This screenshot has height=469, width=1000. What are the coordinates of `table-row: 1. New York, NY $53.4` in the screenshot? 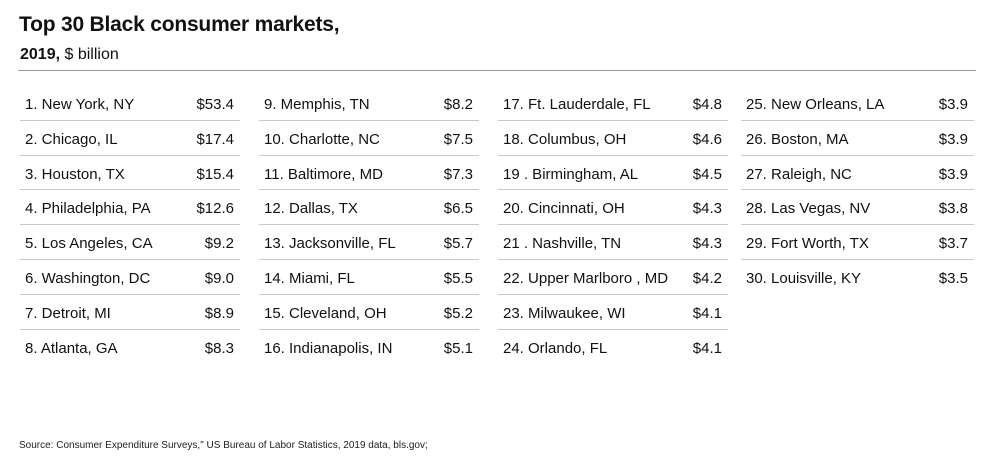 It's located at (130, 103).